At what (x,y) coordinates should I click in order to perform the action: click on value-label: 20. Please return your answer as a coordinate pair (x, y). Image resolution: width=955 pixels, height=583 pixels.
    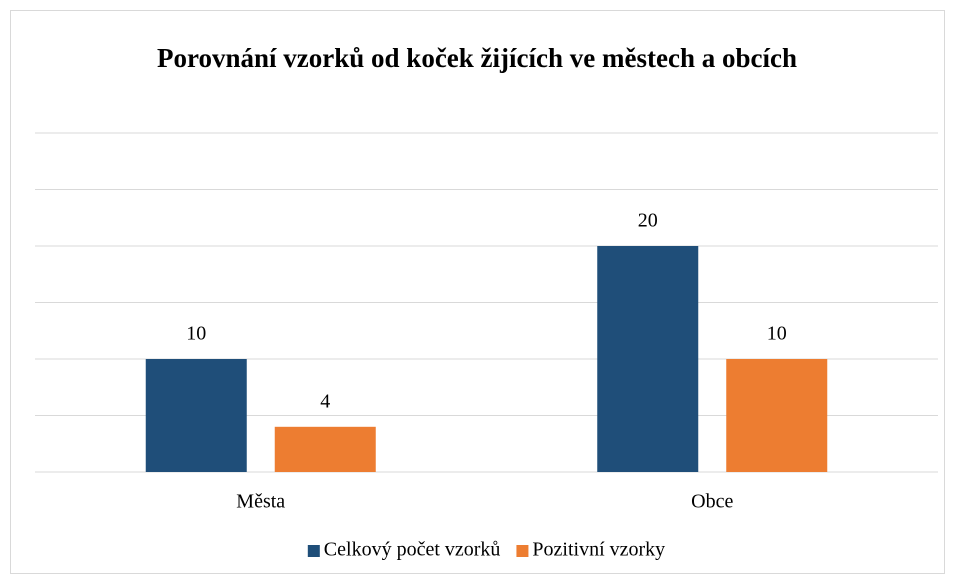
    Looking at the image, I should click on (648, 221).